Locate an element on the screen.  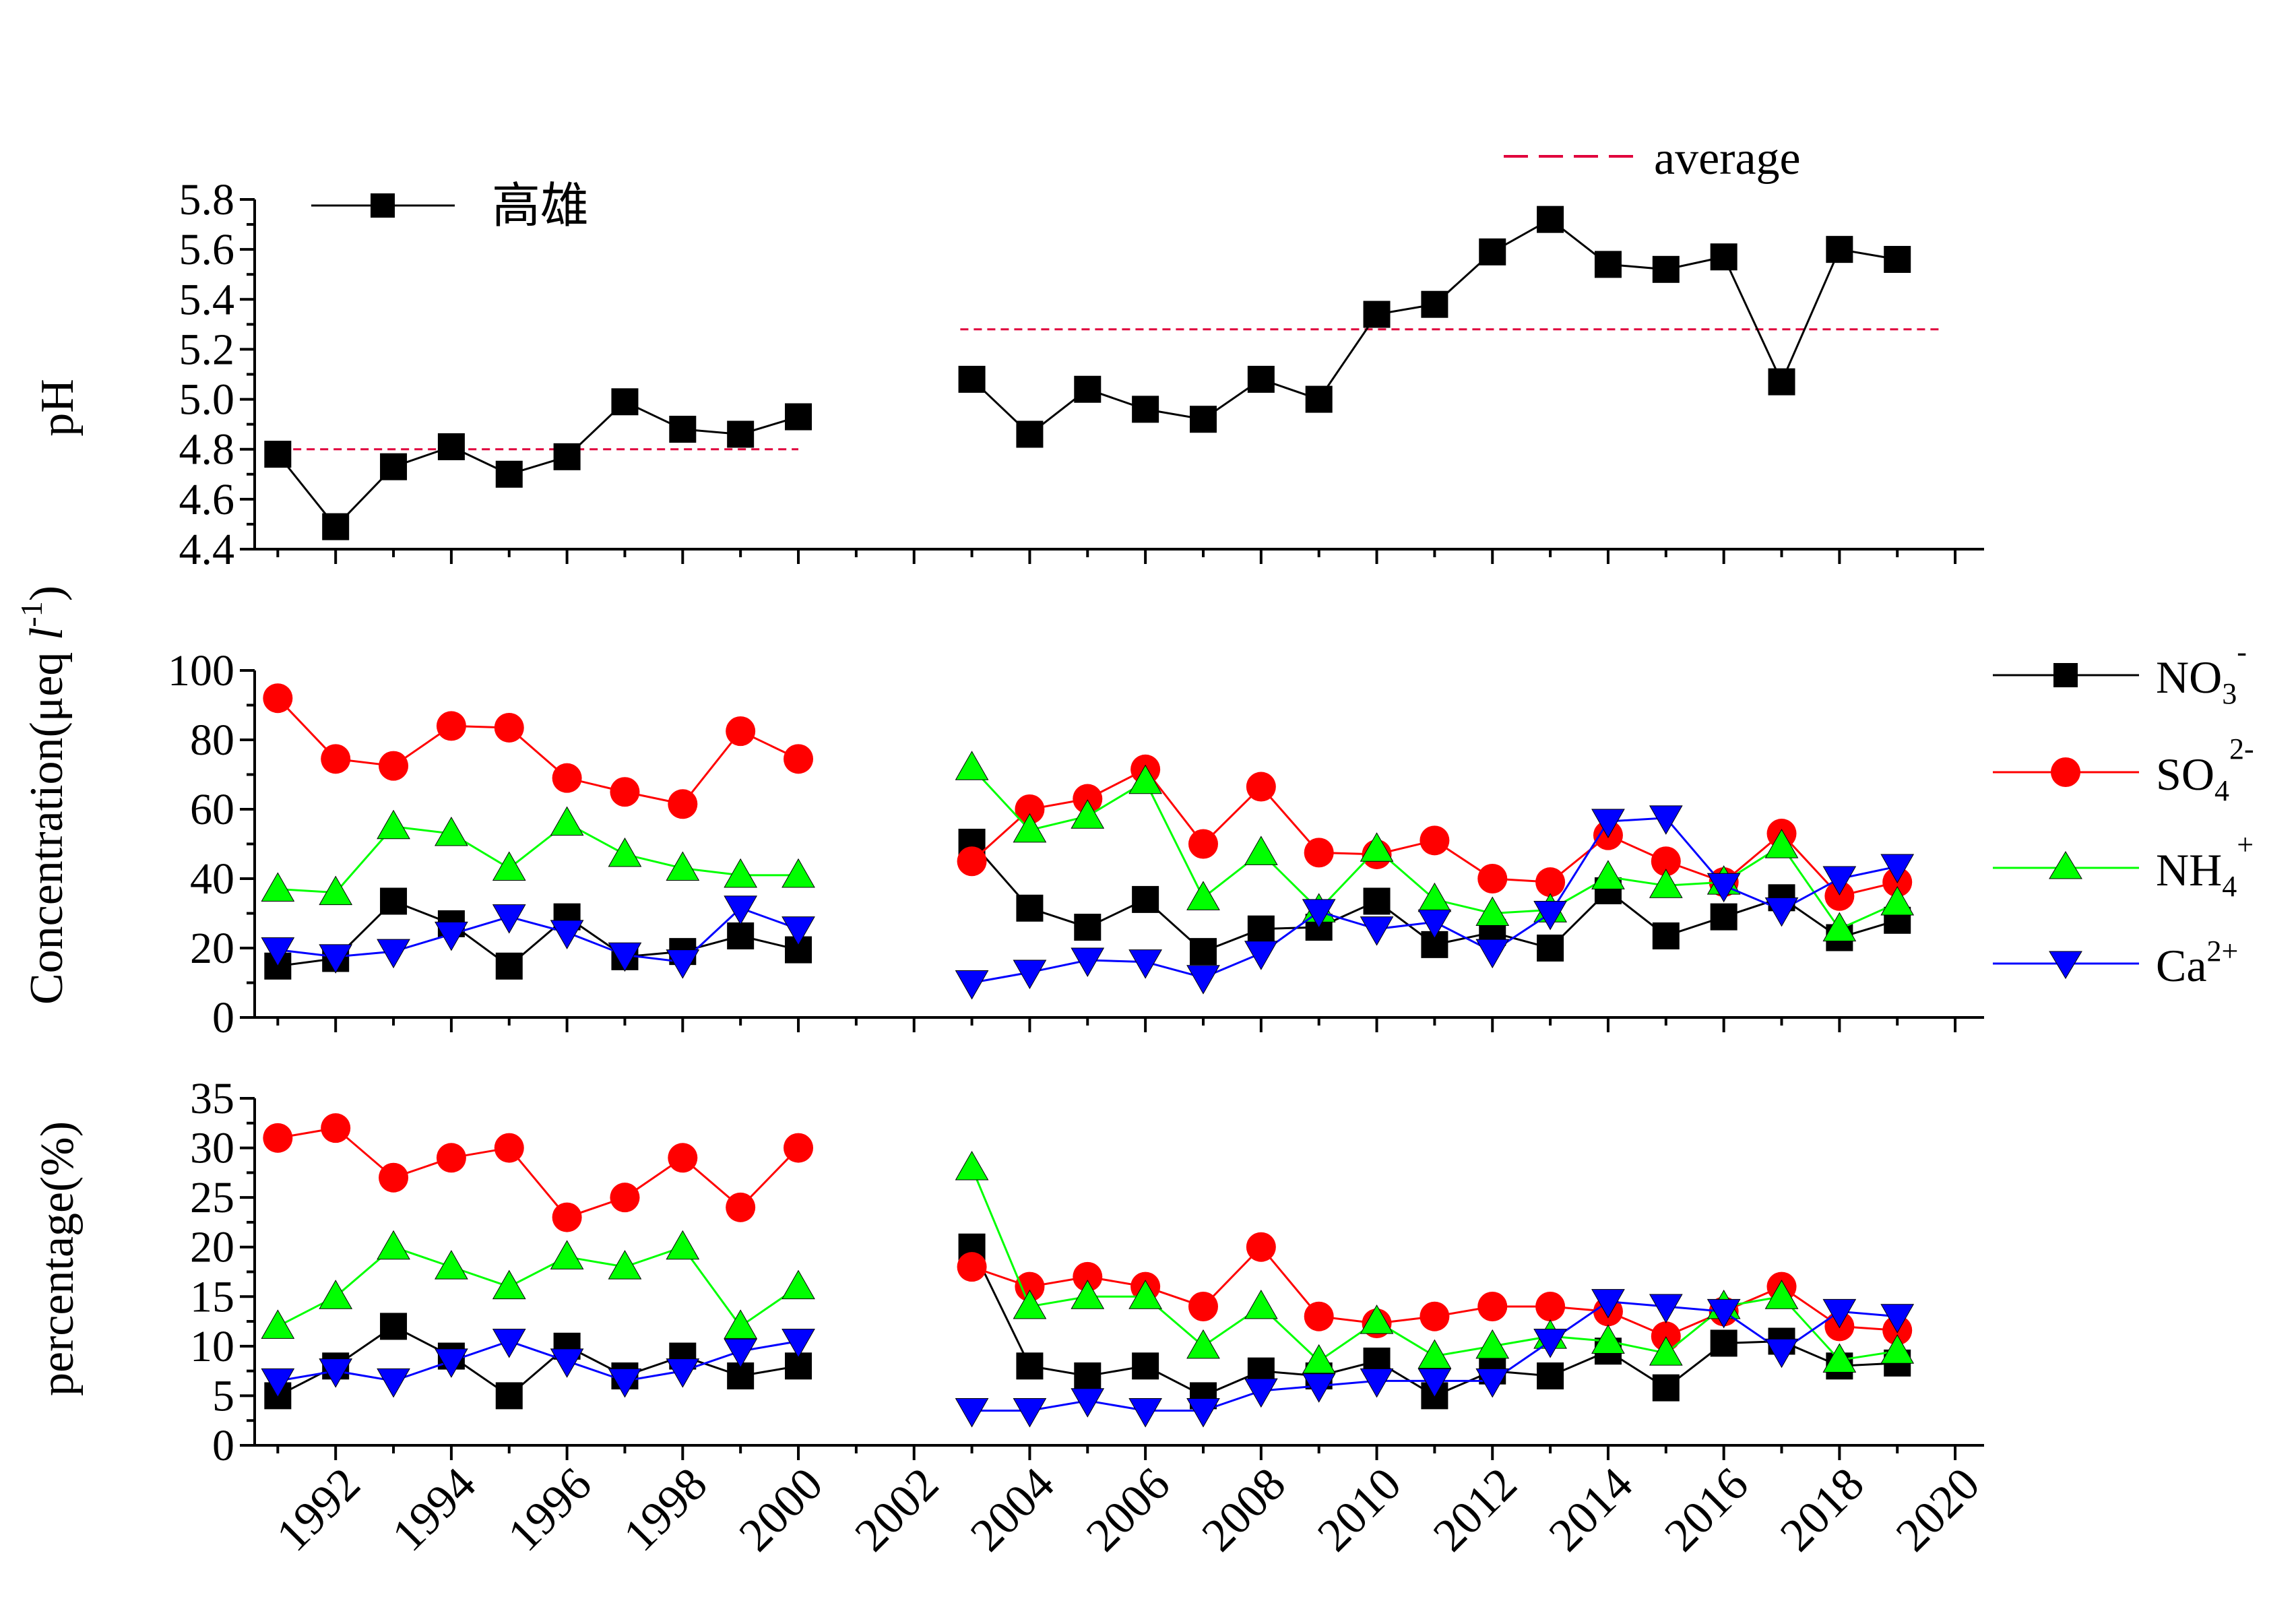
series-line-so42 is located at coordinates (539, 1173).